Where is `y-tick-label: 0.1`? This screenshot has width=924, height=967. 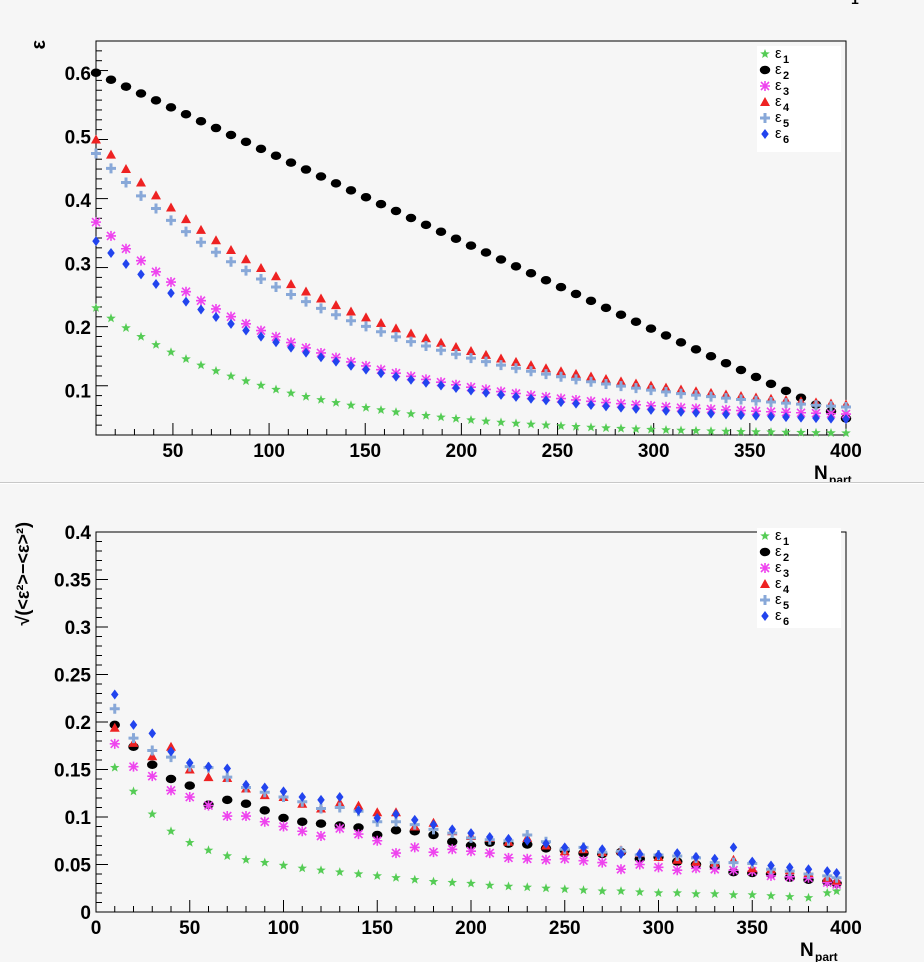
y-tick-label: 0.1 is located at coordinates (78, 818).